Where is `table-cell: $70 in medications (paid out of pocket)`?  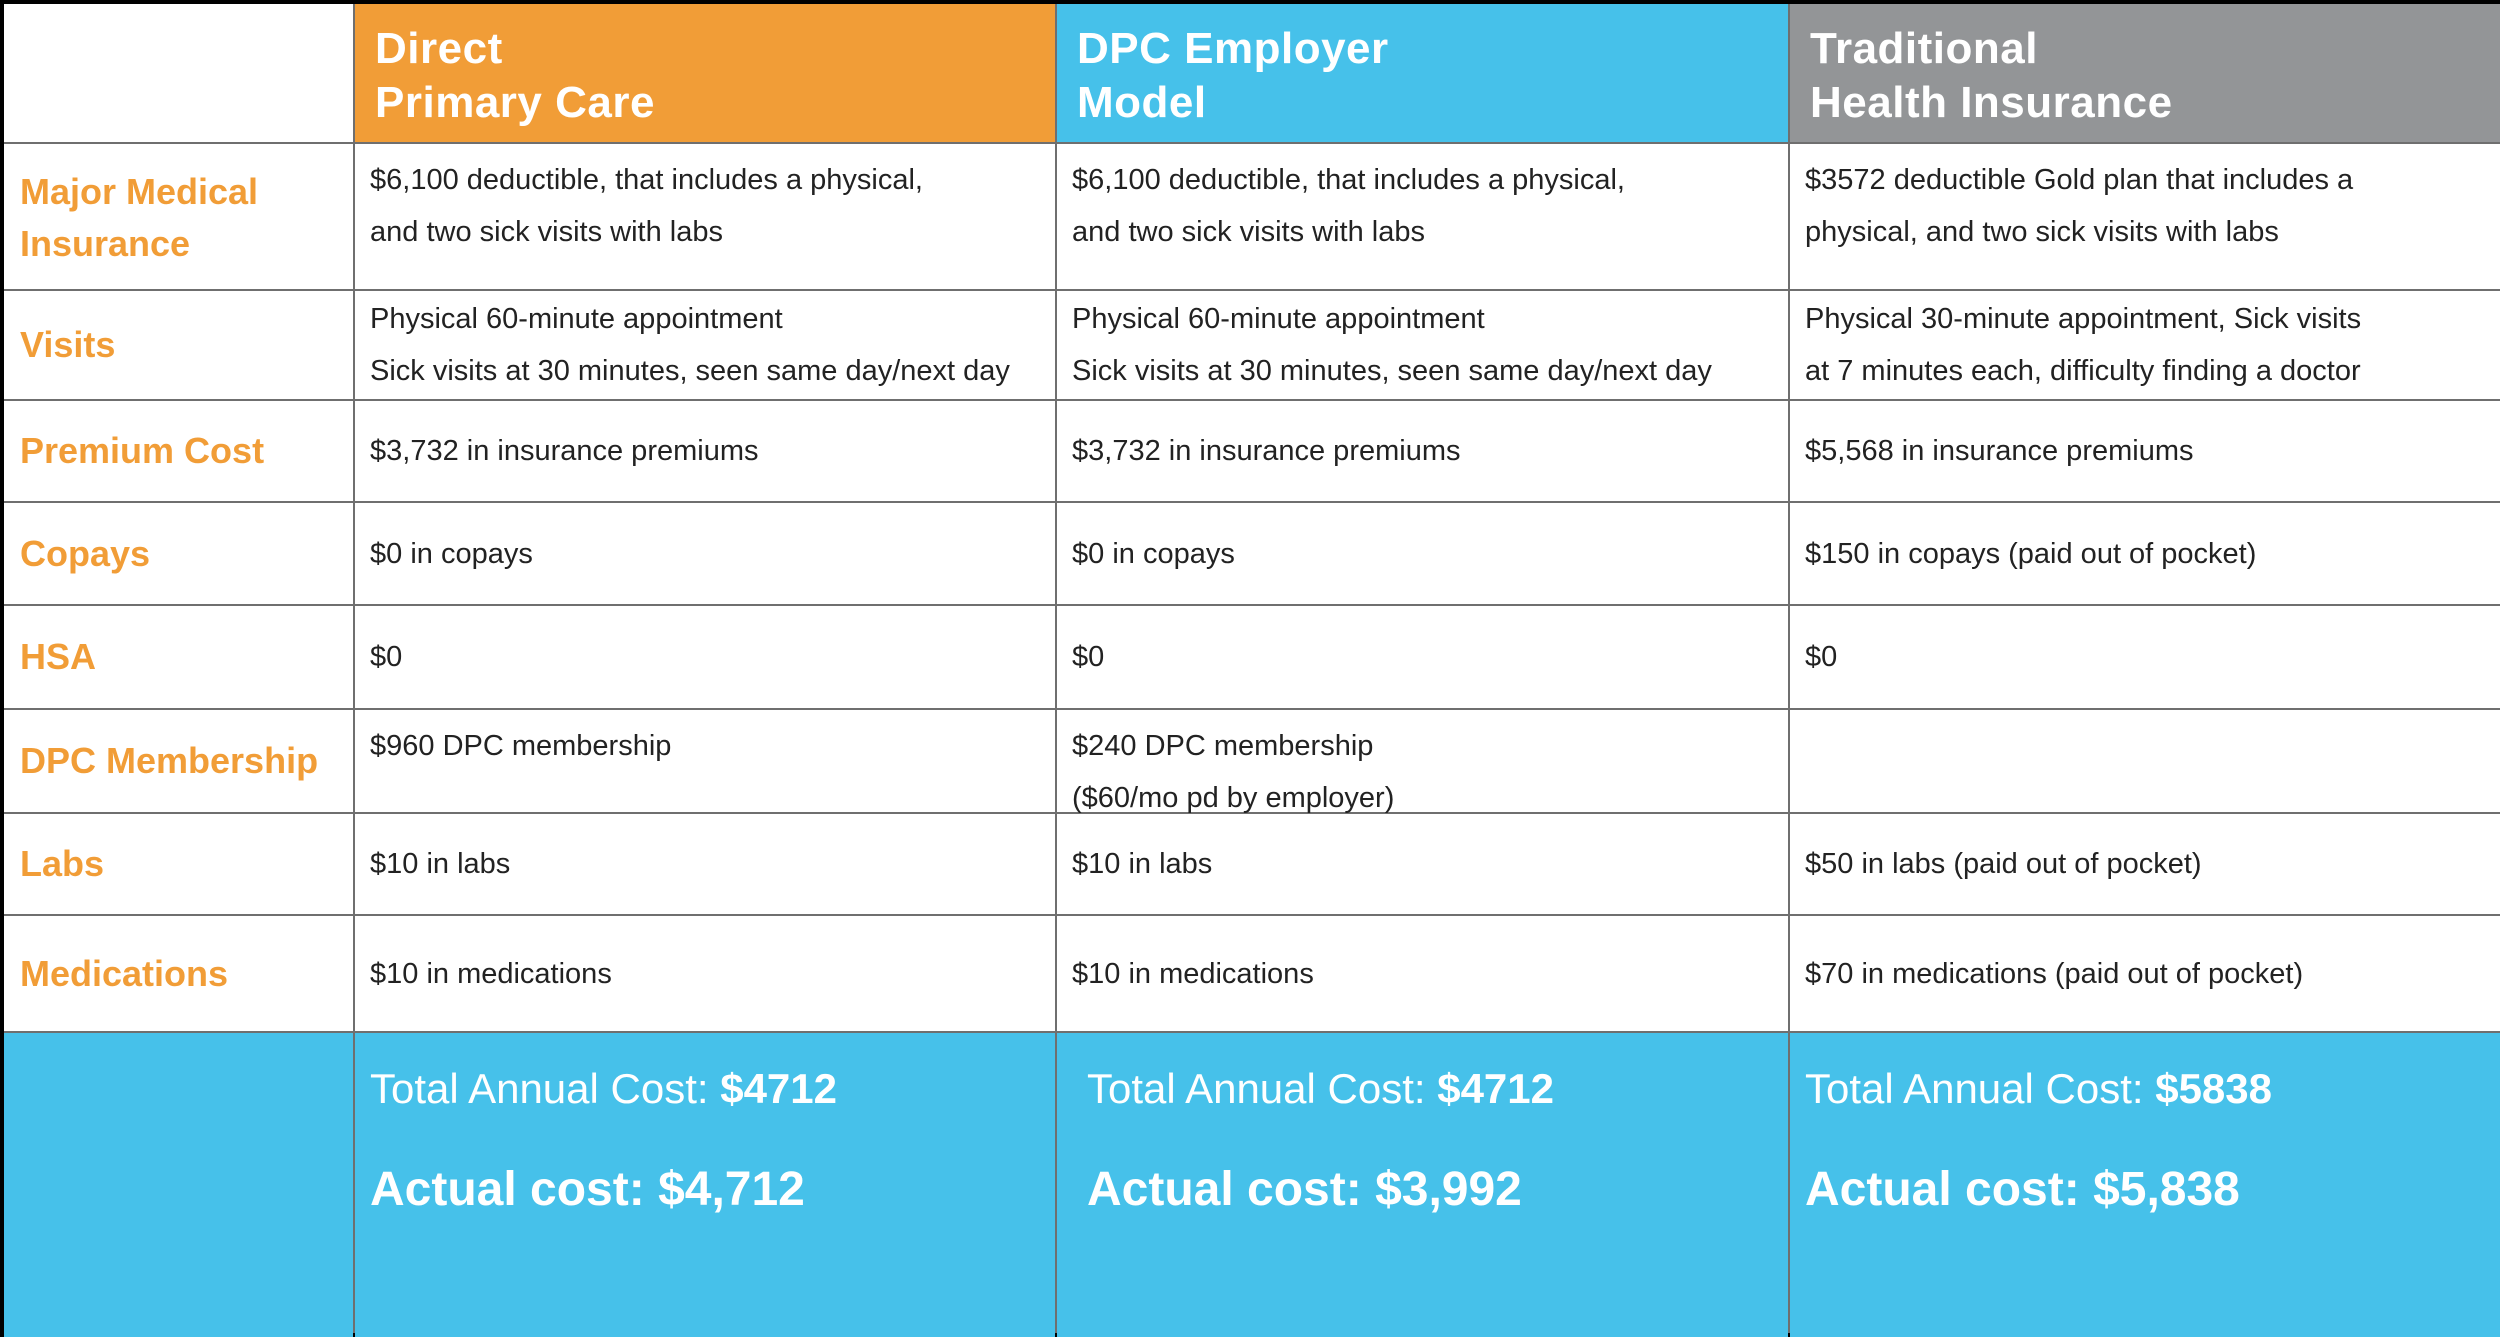
table-cell: $70 in medications (paid out of pocket) is located at coordinates (2145, 974).